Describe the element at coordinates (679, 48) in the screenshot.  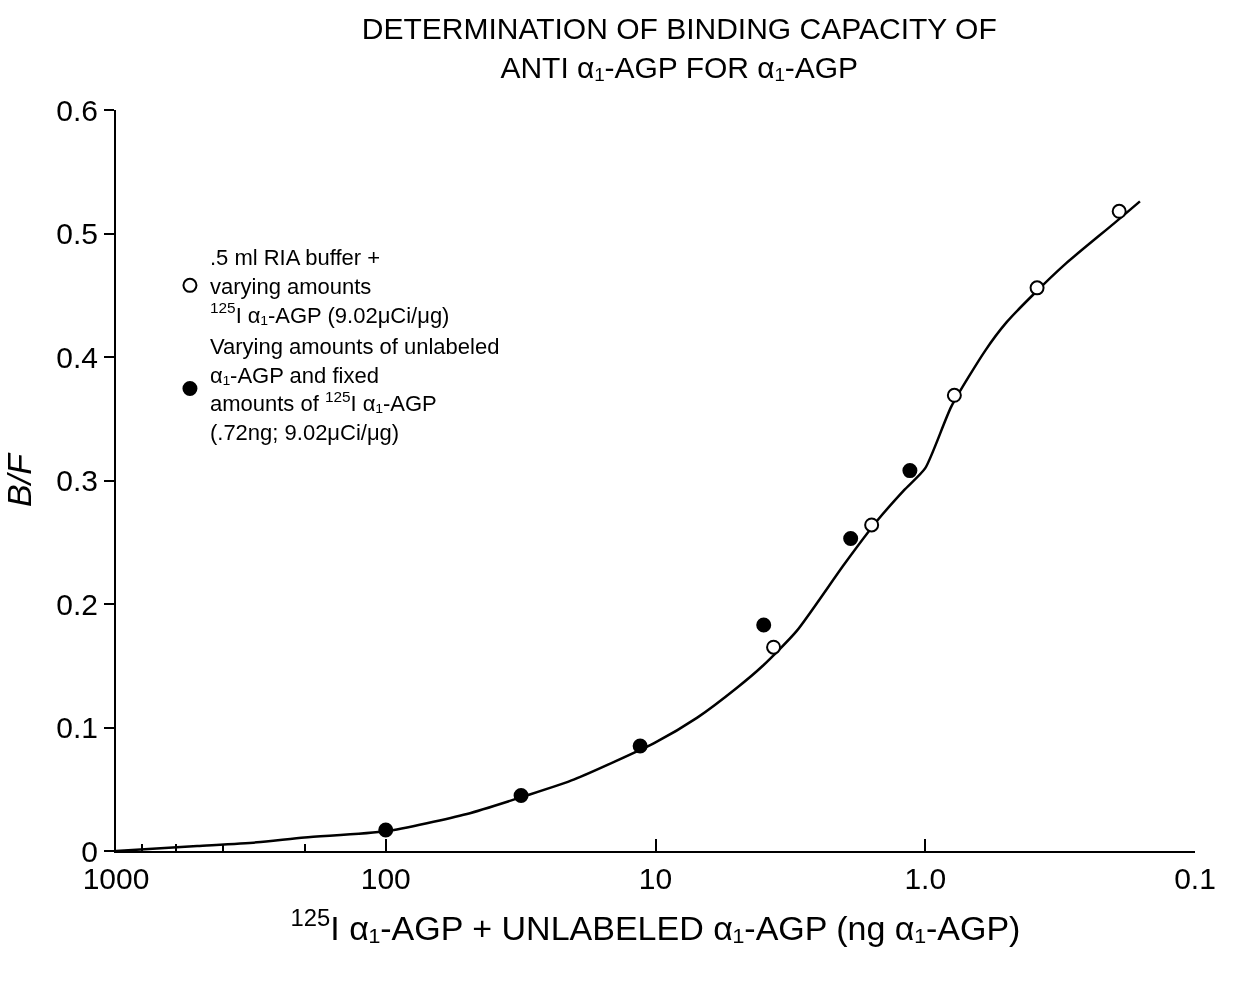
I see `chart-title: DETERMINATION OF BINDING CAPACITY OF ANTI α₁-AGP FOR α₁-AGP` at that location.